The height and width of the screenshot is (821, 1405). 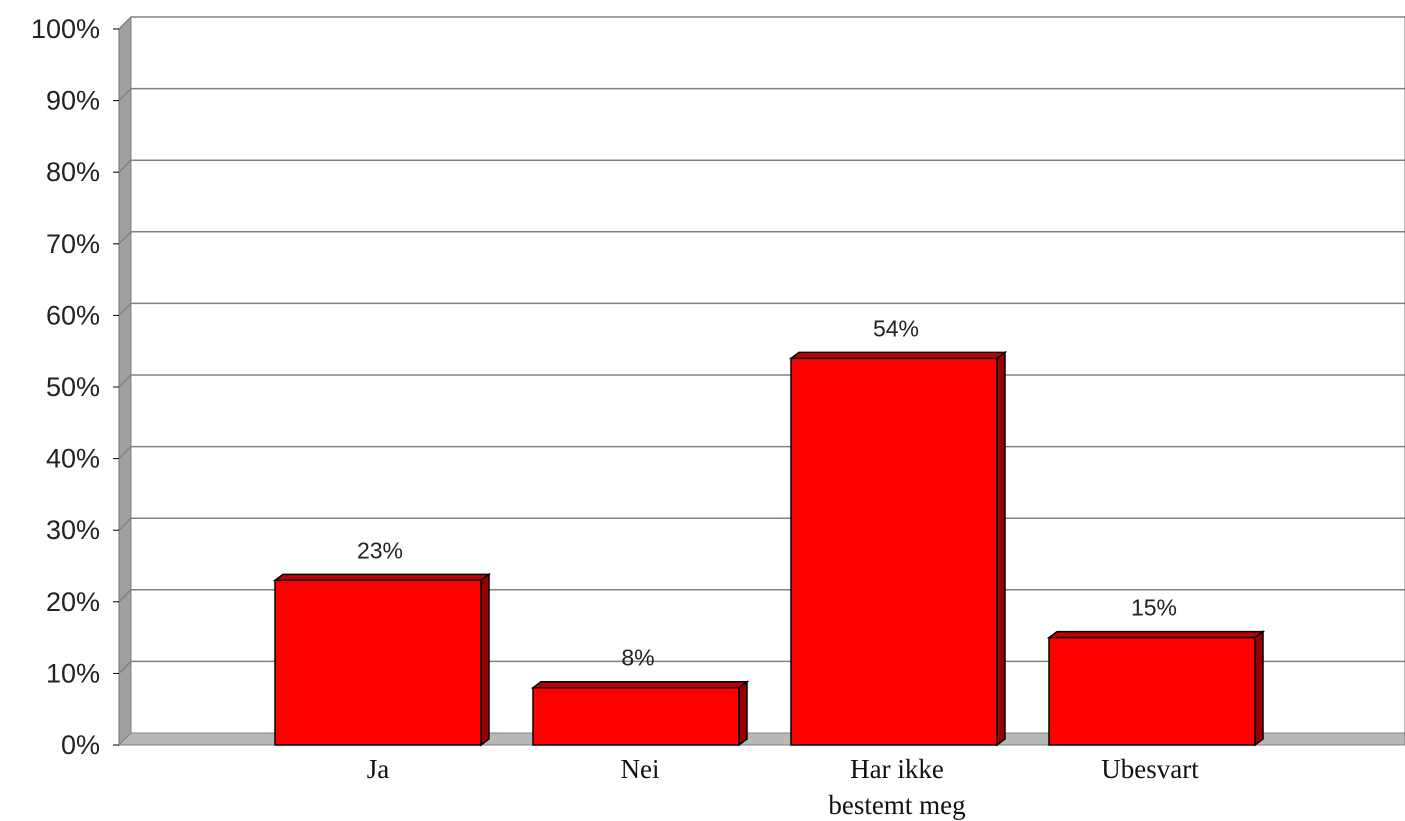 I want to click on x-tick-label: Har ikke, so click(x=897, y=769).